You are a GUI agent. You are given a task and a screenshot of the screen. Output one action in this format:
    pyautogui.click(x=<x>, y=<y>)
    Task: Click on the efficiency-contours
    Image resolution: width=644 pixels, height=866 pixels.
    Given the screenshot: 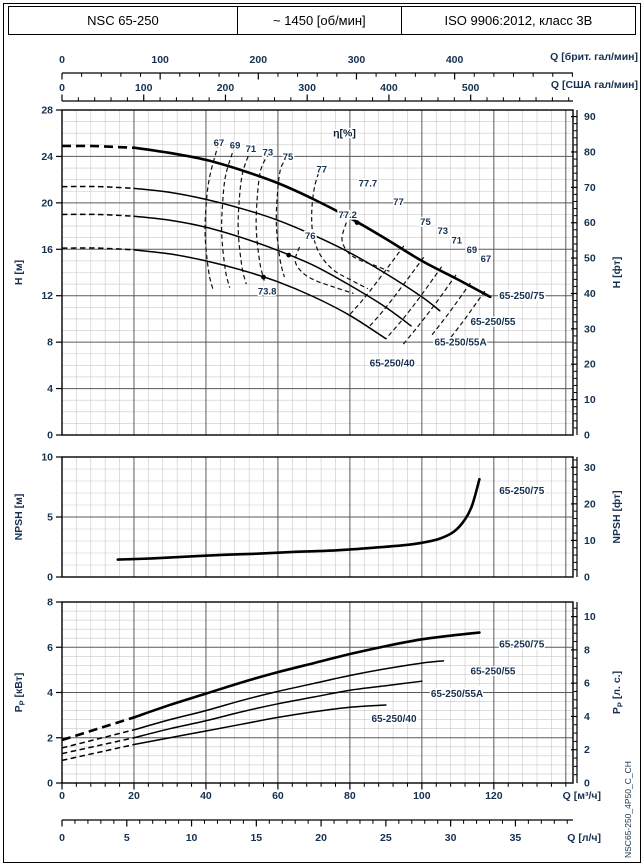 What is the action you would take?
    pyautogui.click(x=345, y=245)
    